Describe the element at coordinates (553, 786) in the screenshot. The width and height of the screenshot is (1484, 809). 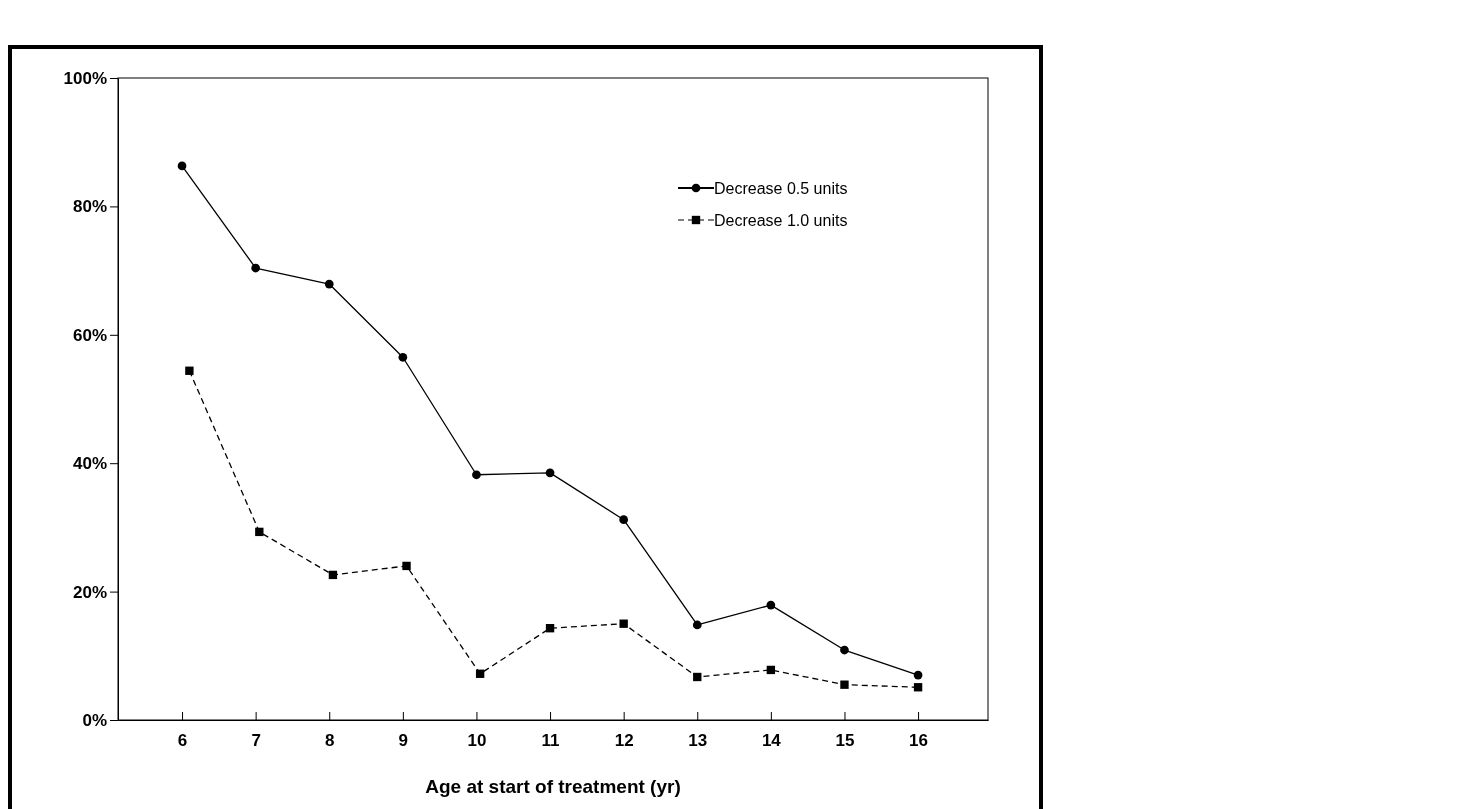
I see `x-axis-title: Age at start of treatment (yr)` at that location.